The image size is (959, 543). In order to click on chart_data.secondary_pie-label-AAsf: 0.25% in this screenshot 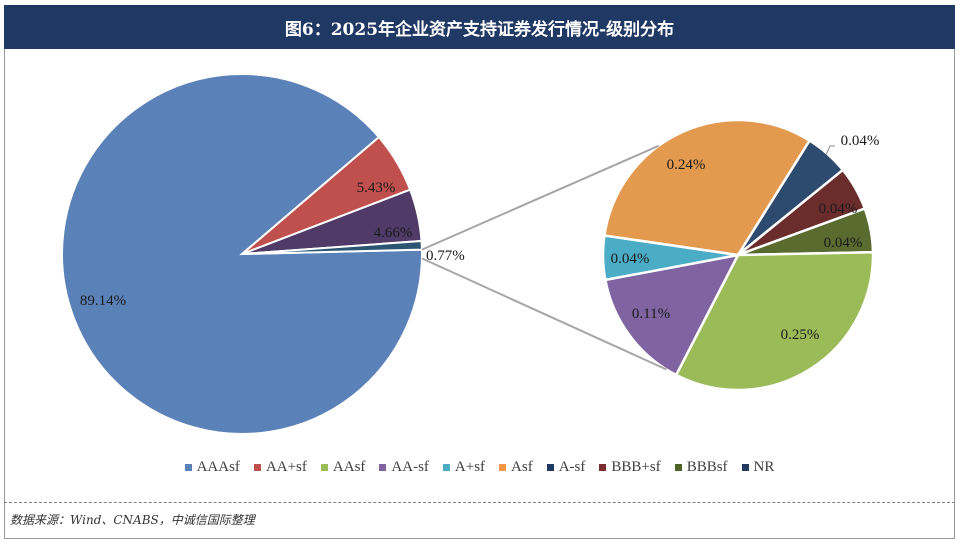, I will do `click(800, 335)`.